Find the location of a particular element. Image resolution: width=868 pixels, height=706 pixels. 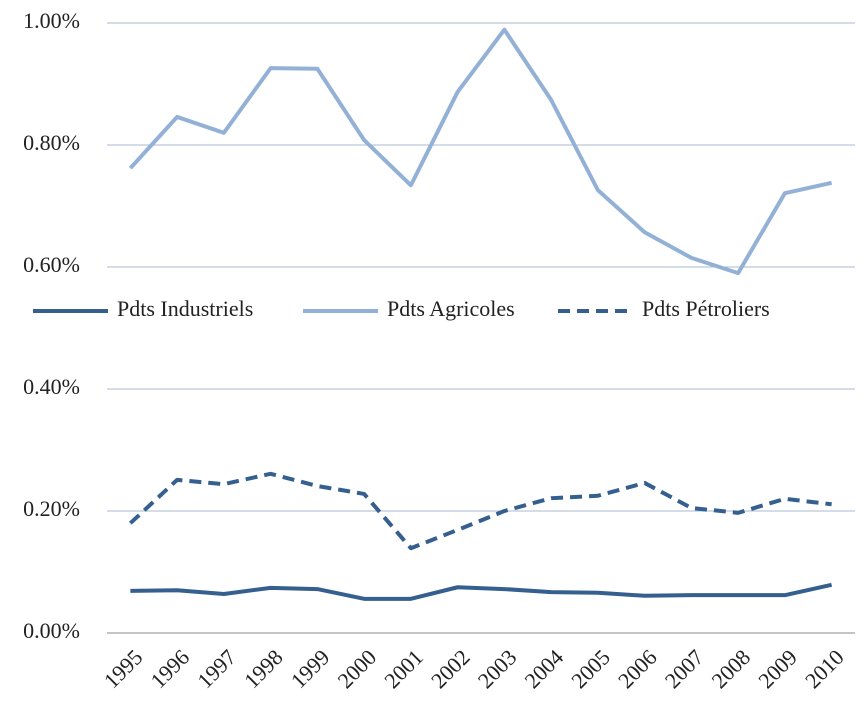

y-tick-label: 1.00% is located at coordinates (51, 20).